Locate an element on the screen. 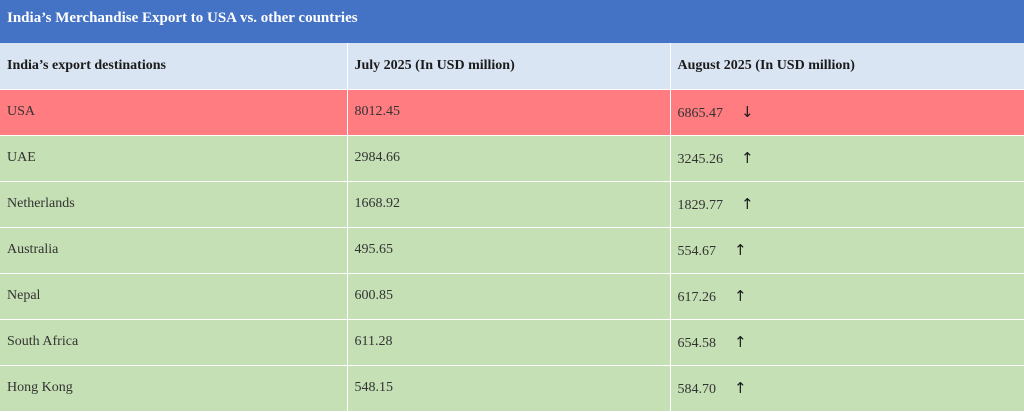 The width and height of the screenshot is (1024, 412). july-value-cell: 495.65 is located at coordinates (509, 249).